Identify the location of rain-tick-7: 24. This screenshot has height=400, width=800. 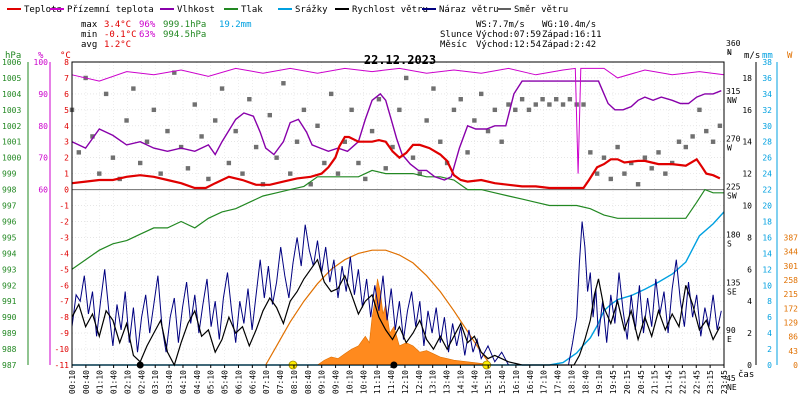
(767, 174).